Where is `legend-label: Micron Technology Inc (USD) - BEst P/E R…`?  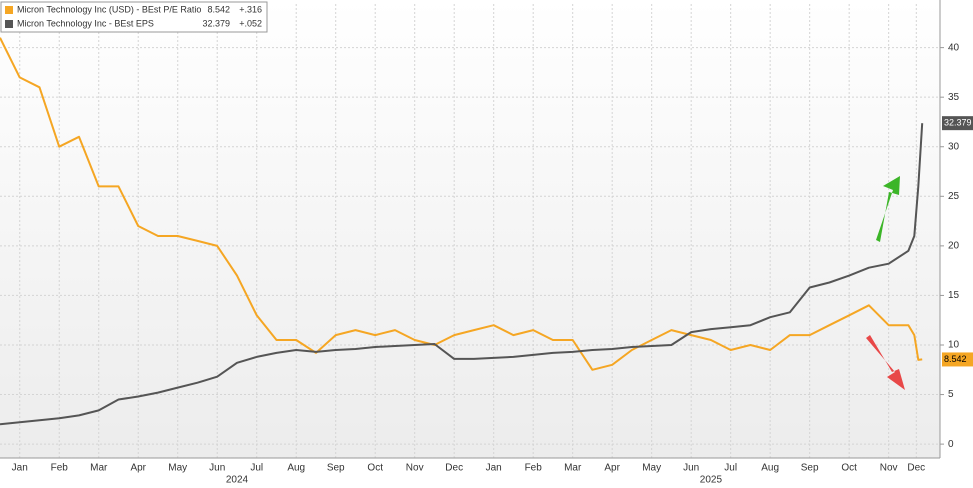
legend-label: Micron Technology Inc (USD) - BEst P/E R… is located at coordinates (109, 9).